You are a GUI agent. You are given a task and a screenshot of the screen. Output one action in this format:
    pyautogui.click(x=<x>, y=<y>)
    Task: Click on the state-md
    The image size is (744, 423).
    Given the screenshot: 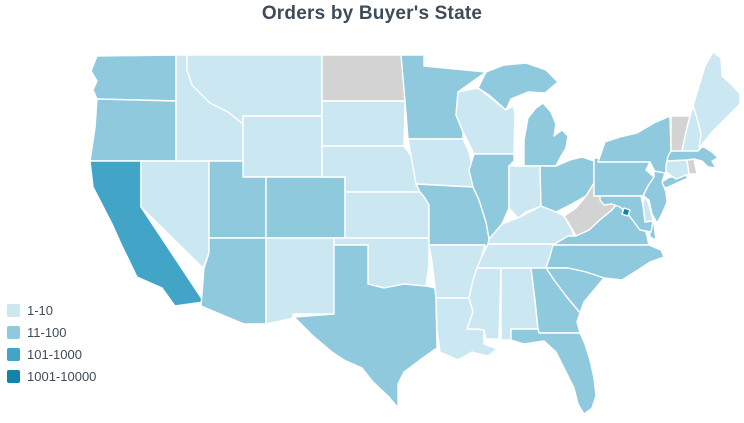 What is the action you would take?
    pyautogui.click(x=626, y=214)
    